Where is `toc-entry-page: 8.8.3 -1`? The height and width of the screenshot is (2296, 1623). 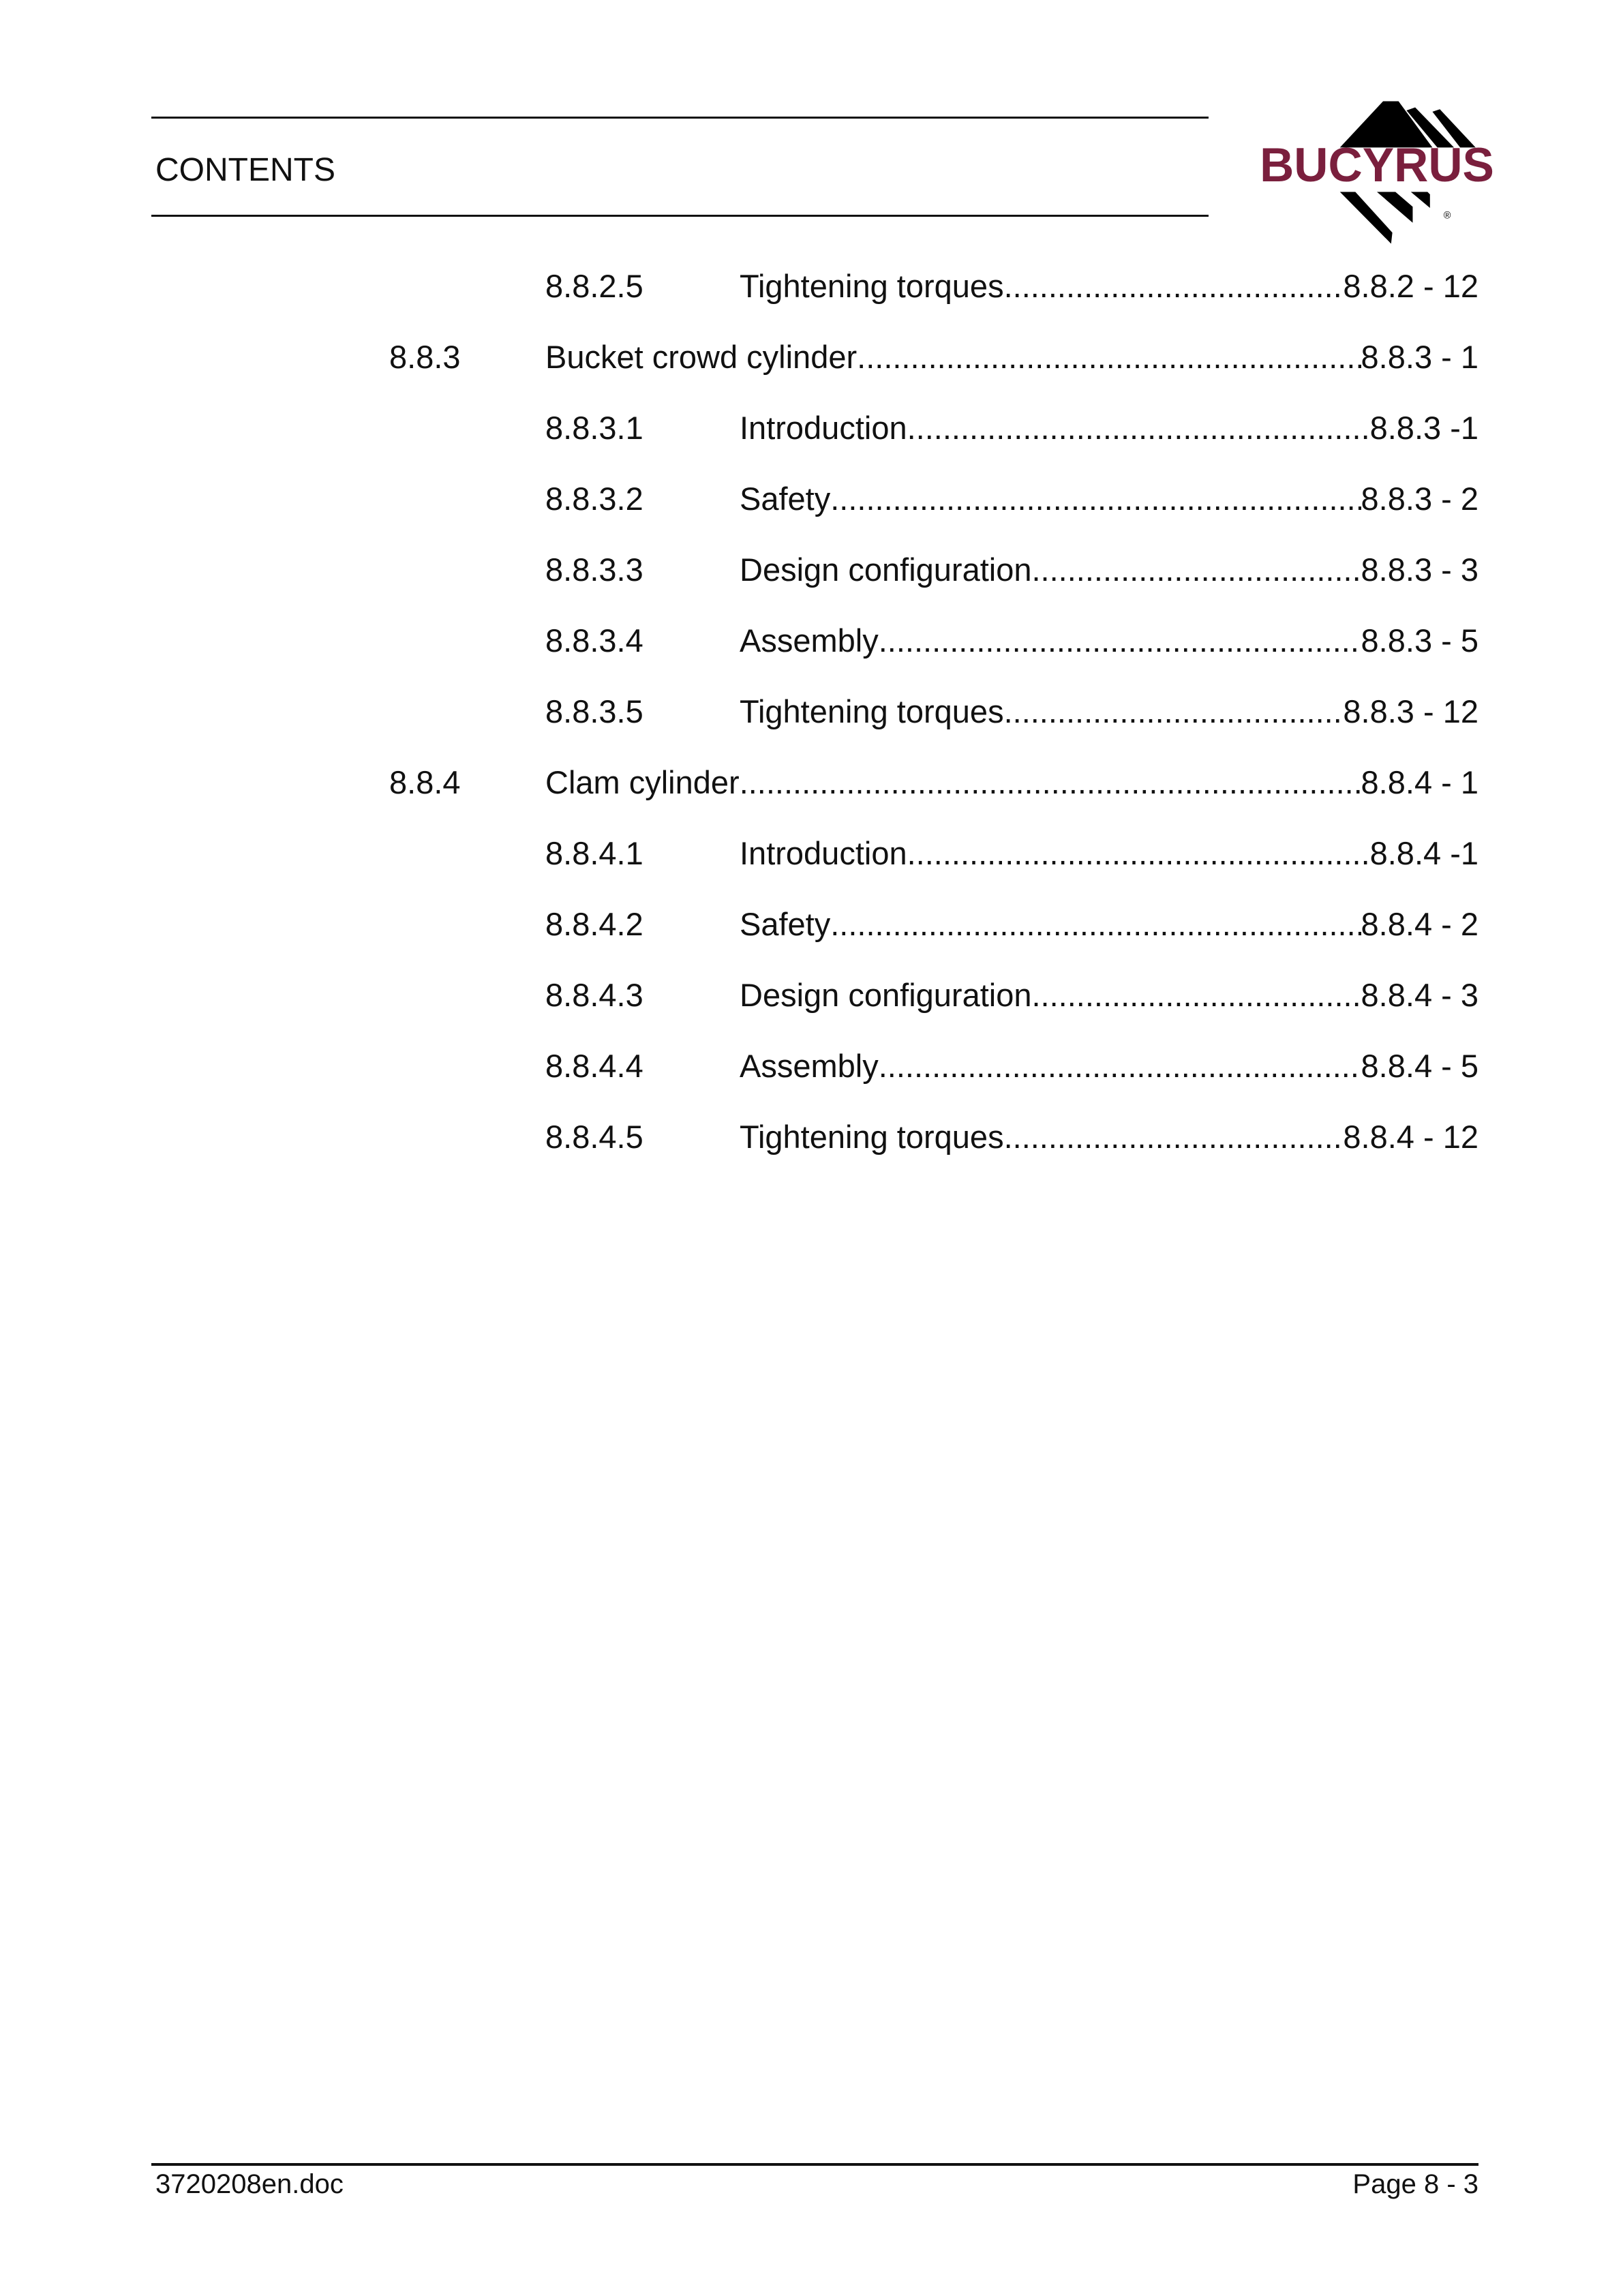
toc-entry-page: 8.8.3 -1 is located at coordinates (1423, 428).